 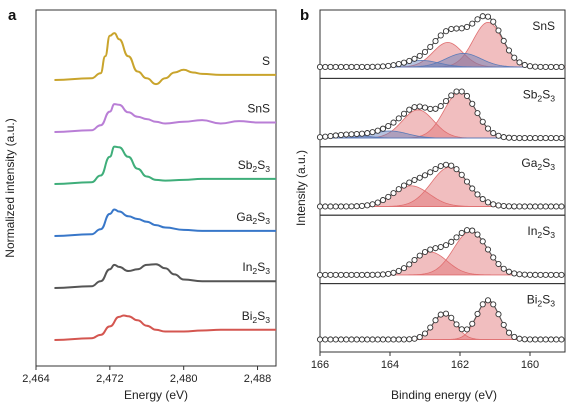 What do you see at coordinates (184, 379) in the screenshot?
I see `panel-a-x-tick-label: 2,480` at bounding box center [184, 379].